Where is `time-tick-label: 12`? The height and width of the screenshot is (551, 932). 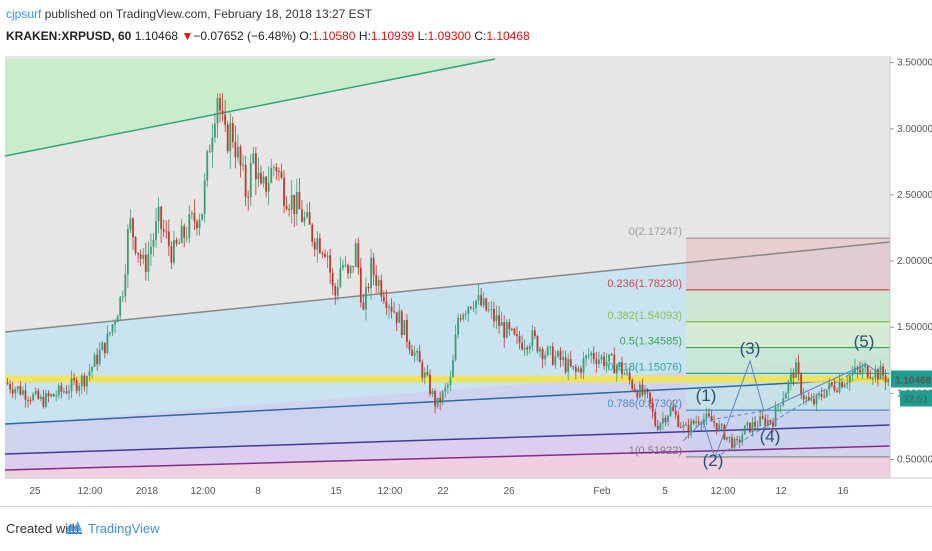
time-tick-label: 12 is located at coordinates (781, 491).